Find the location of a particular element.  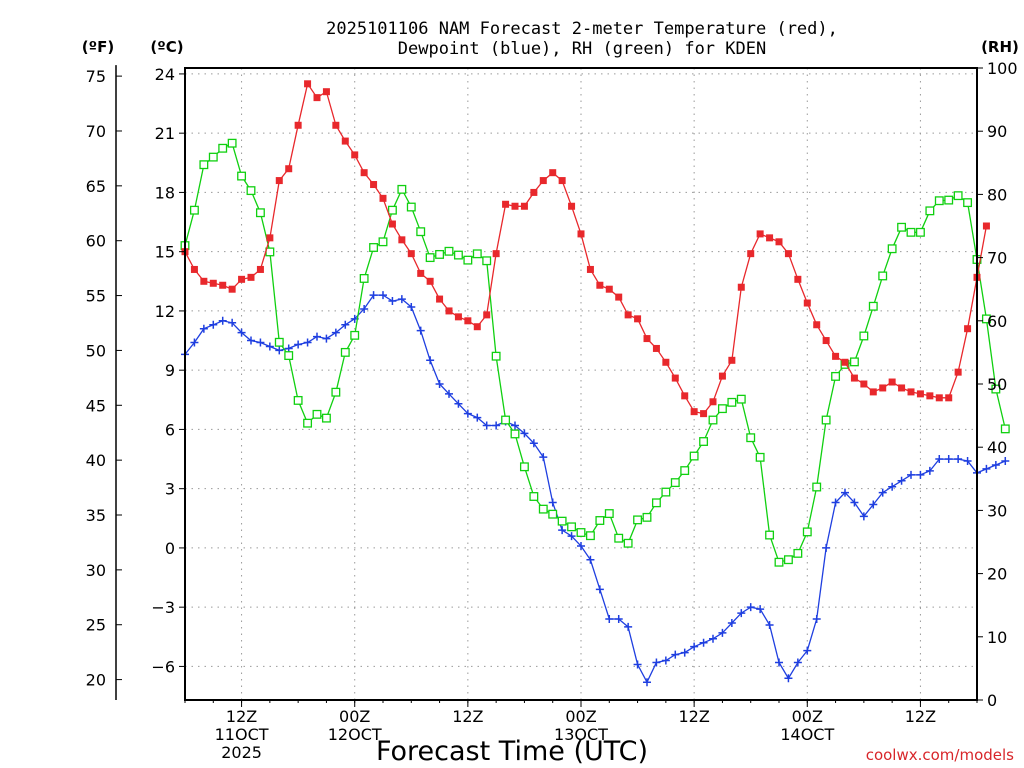

fahrenheit-tick-label: 20 is located at coordinates (96, 680).